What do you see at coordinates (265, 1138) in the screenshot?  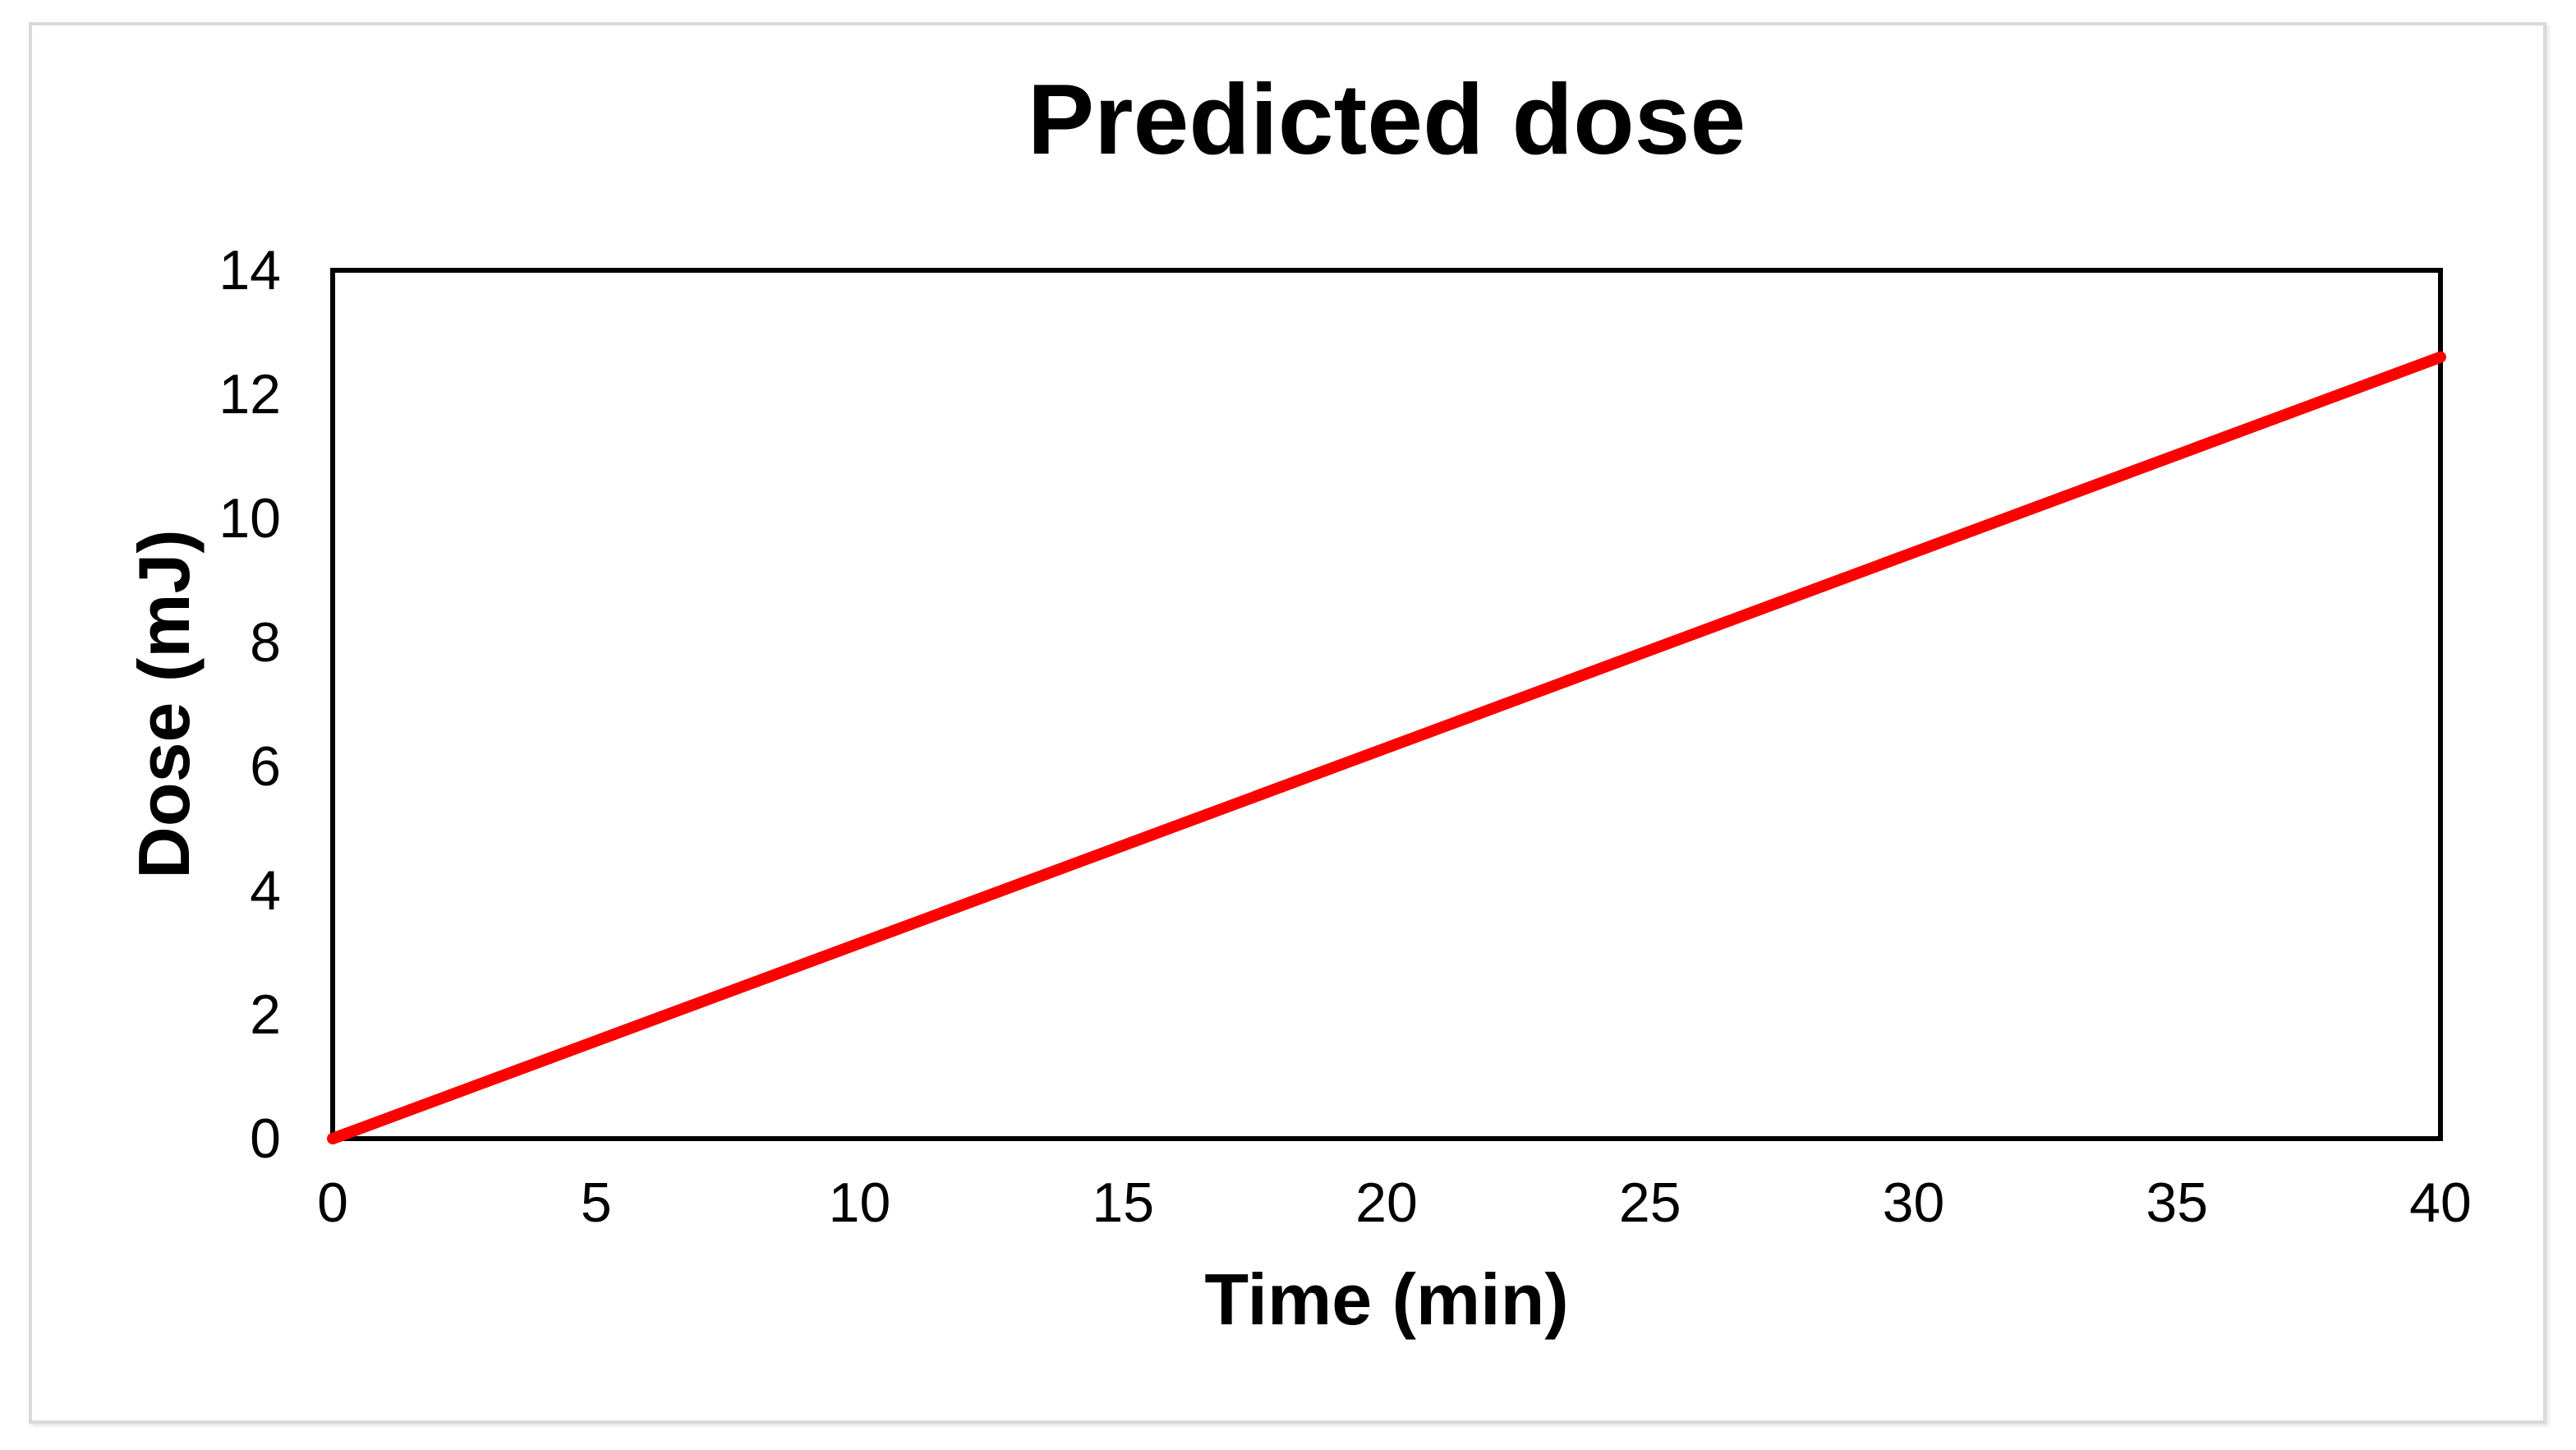 I see `y-tick-label: 0` at bounding box center [265, 1138].